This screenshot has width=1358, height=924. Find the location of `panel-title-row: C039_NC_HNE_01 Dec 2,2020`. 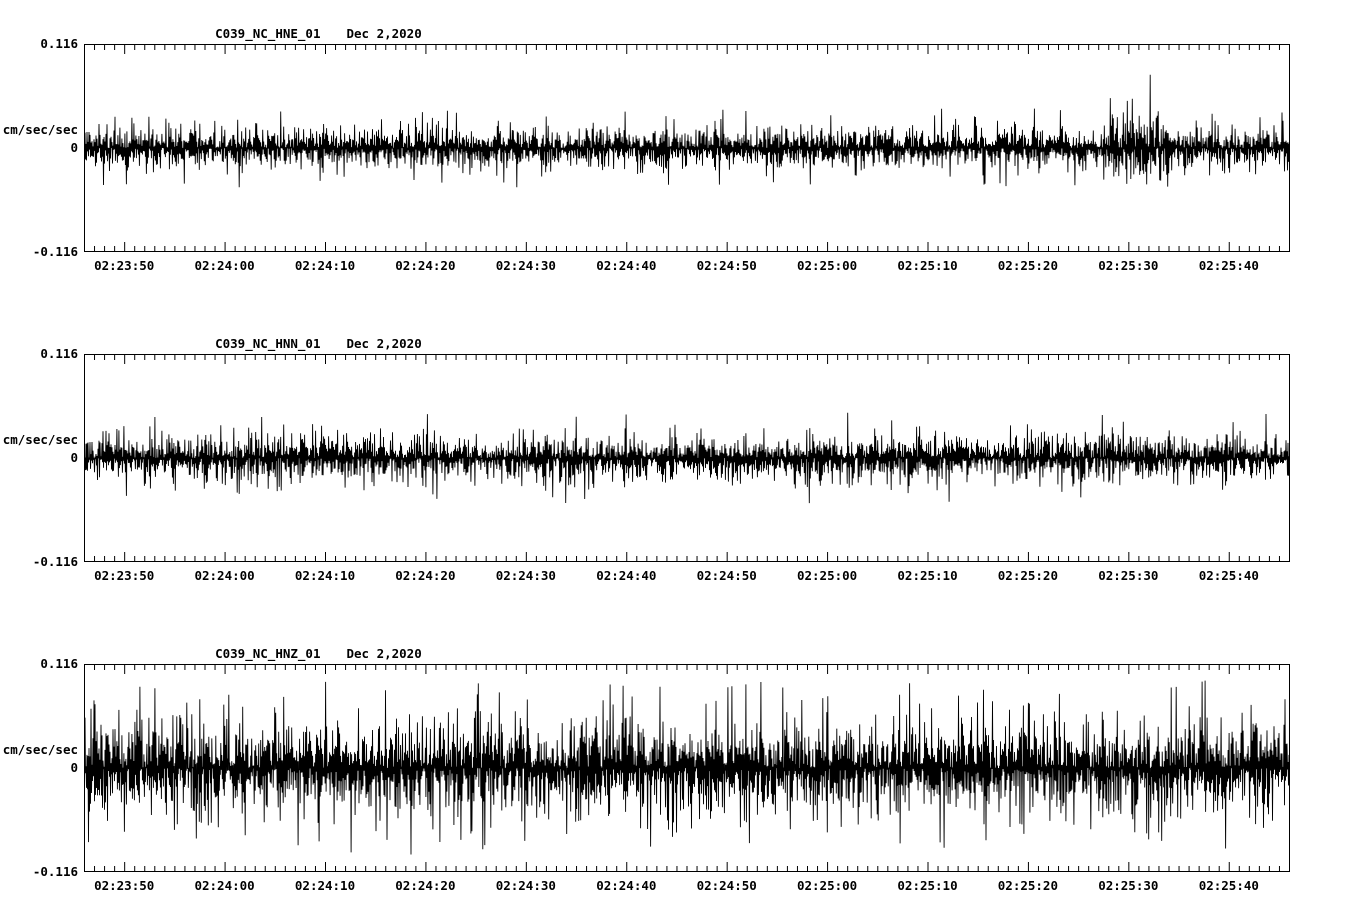

panel-title-row: C039_NC_HNE_01 Dec 2,2020 is located at coordinates (303, 34).